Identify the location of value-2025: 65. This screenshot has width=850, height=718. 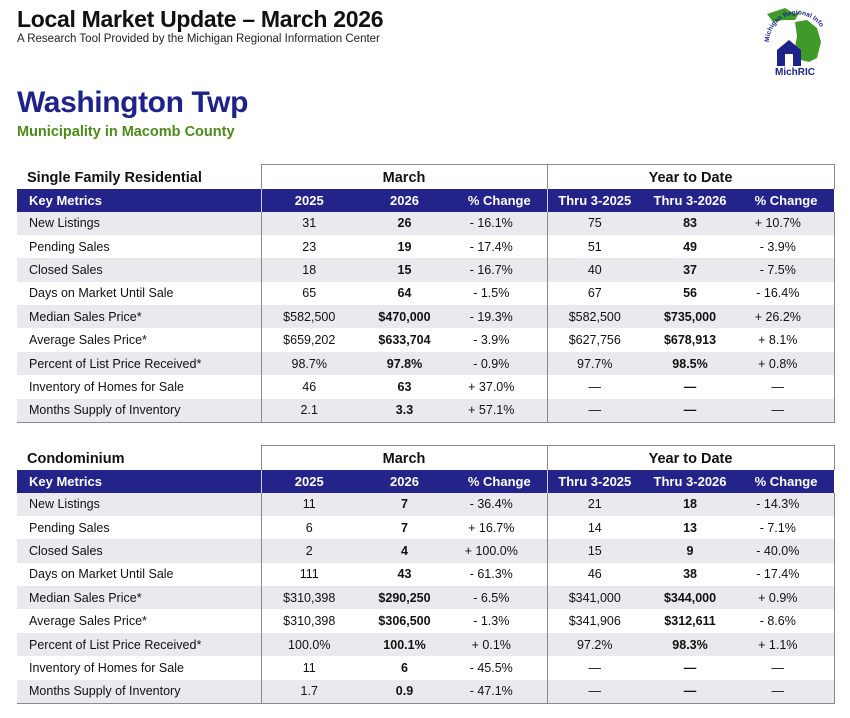
(308, 293).